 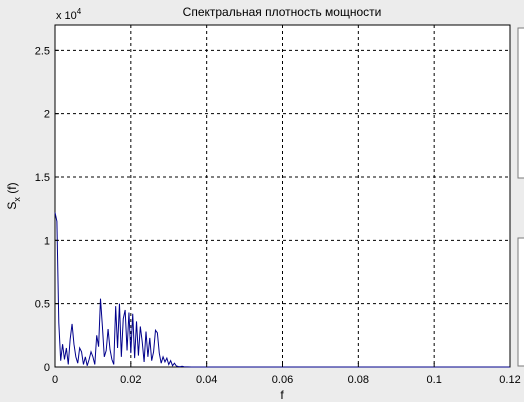 I want to click on y-tick-label: 1, so click(x=47, y=241).